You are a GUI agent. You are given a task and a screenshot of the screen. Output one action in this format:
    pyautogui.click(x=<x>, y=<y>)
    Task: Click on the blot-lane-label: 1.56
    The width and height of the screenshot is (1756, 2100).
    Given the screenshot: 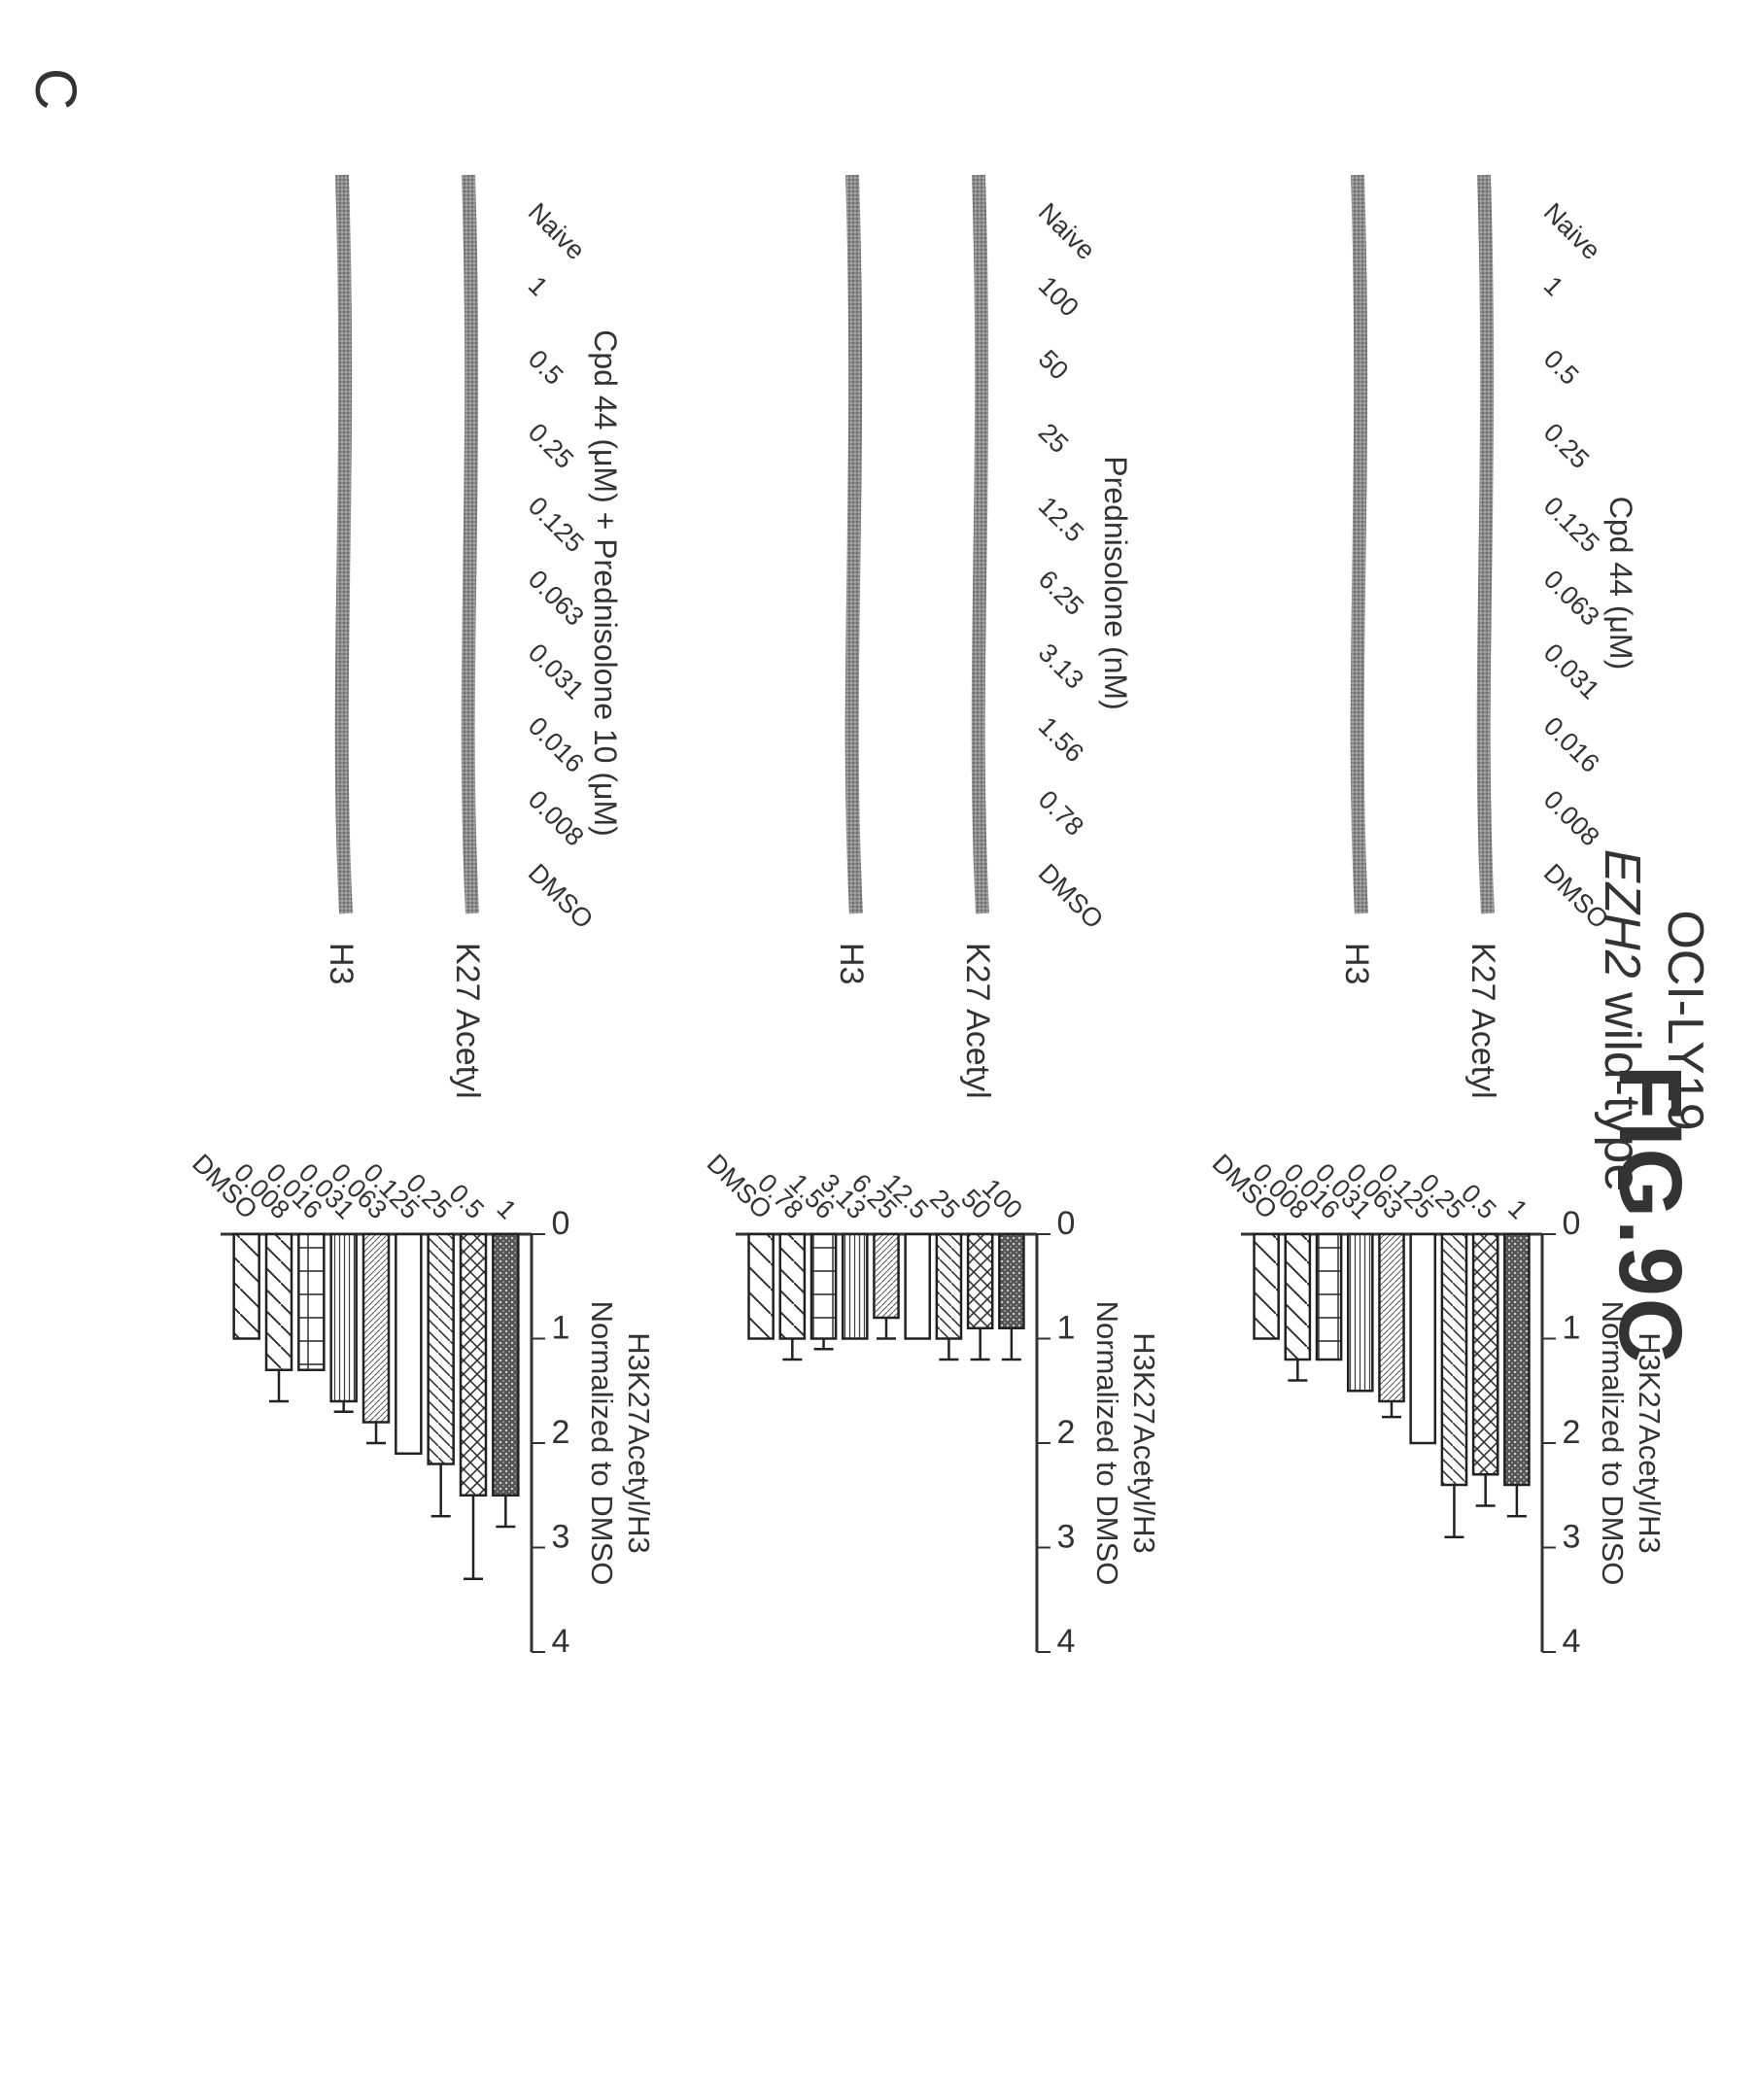 What is the action you would take?
    pyautogui.click(x=1061, y=739)
    